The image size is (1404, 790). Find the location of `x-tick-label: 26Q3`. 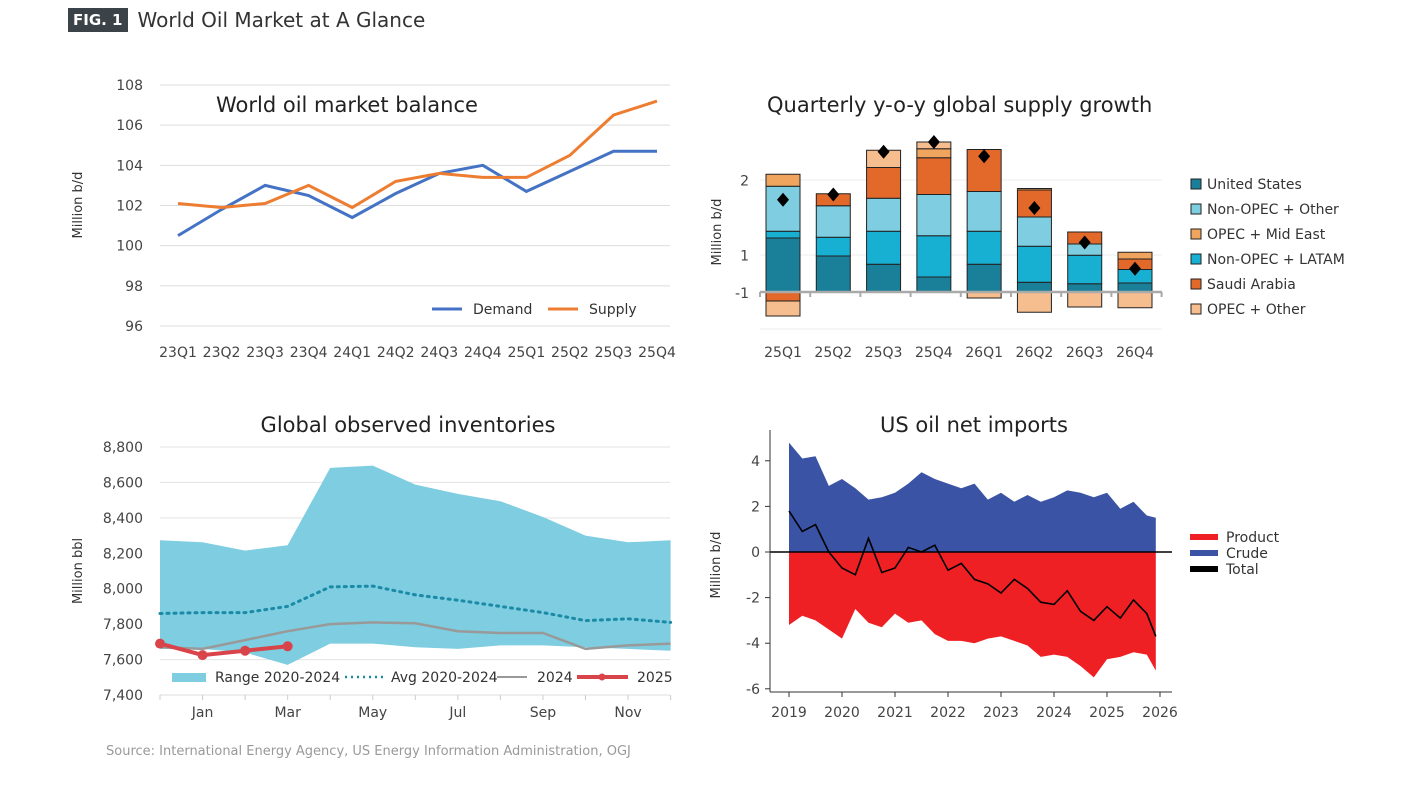

x-tick-label: 26Q3 is located at coordinates (1085, 353).